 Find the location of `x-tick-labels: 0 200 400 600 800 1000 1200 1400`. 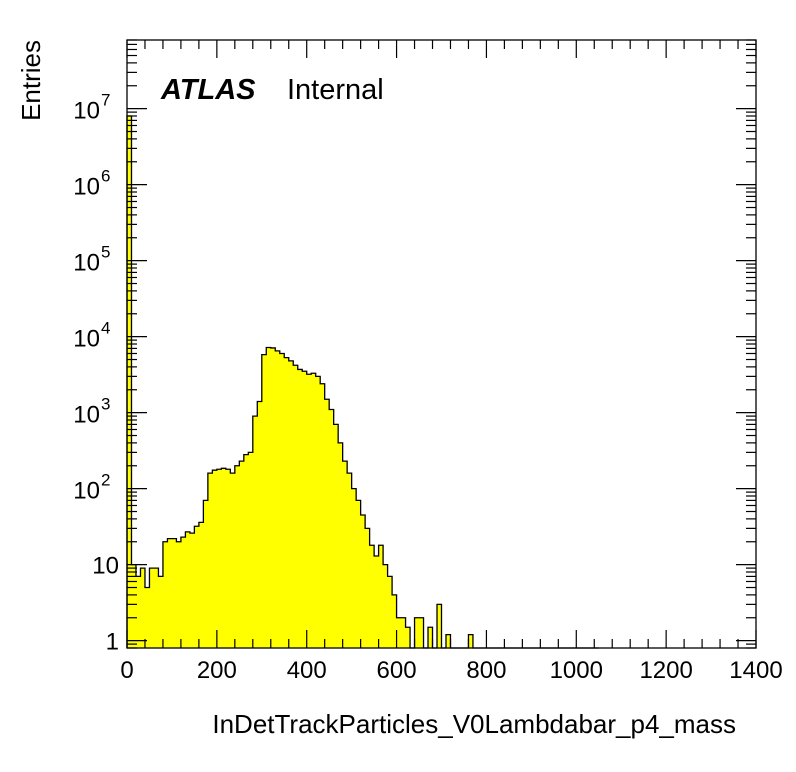

x-tick-labels: 0 200 400 600 800 1000 1200 1400 is located at coordinates (451, 670).